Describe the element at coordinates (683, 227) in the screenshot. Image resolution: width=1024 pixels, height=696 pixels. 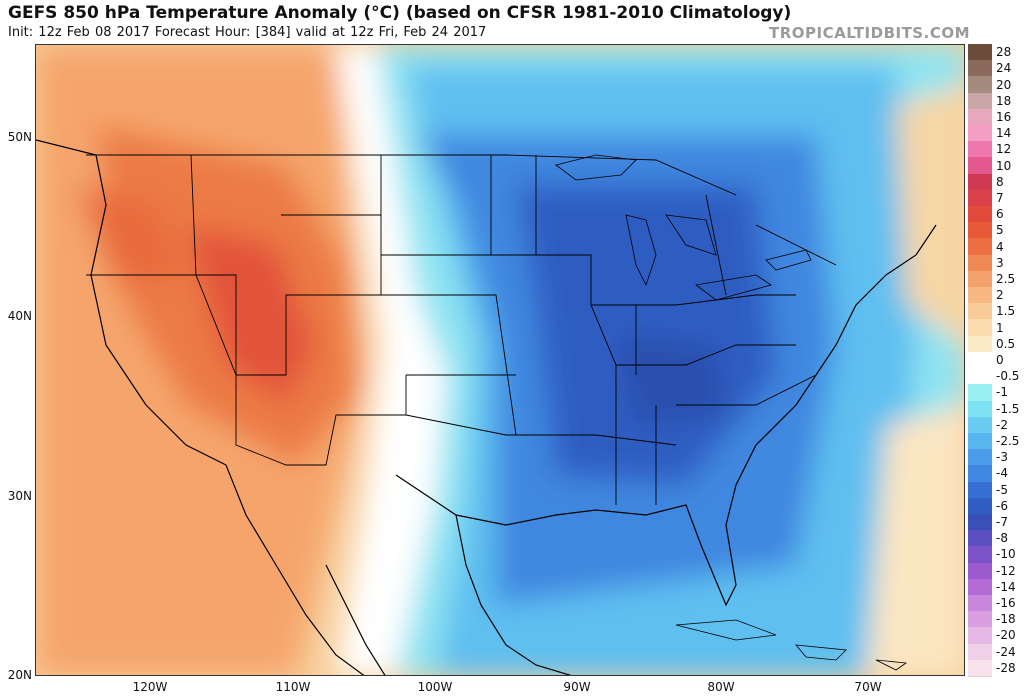
I see `great-lakes` at that location.